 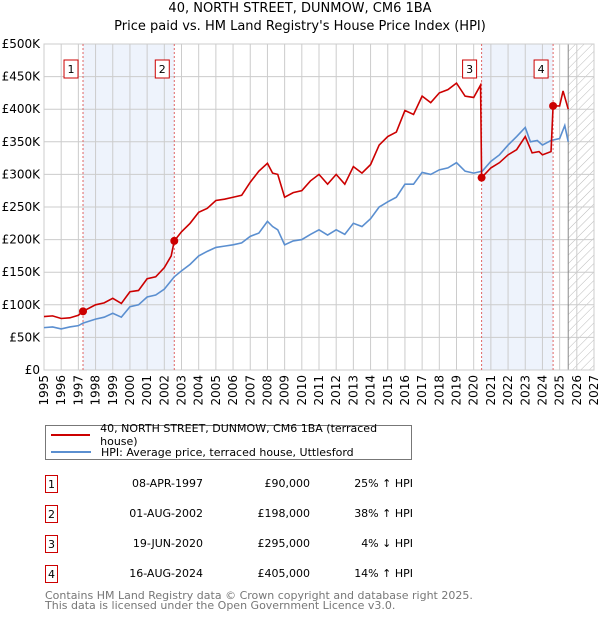 What do you see at coordinates (44, 390) in the screenshot?
I see `x-tick-label: 1995` at bounding box center [44, 390].